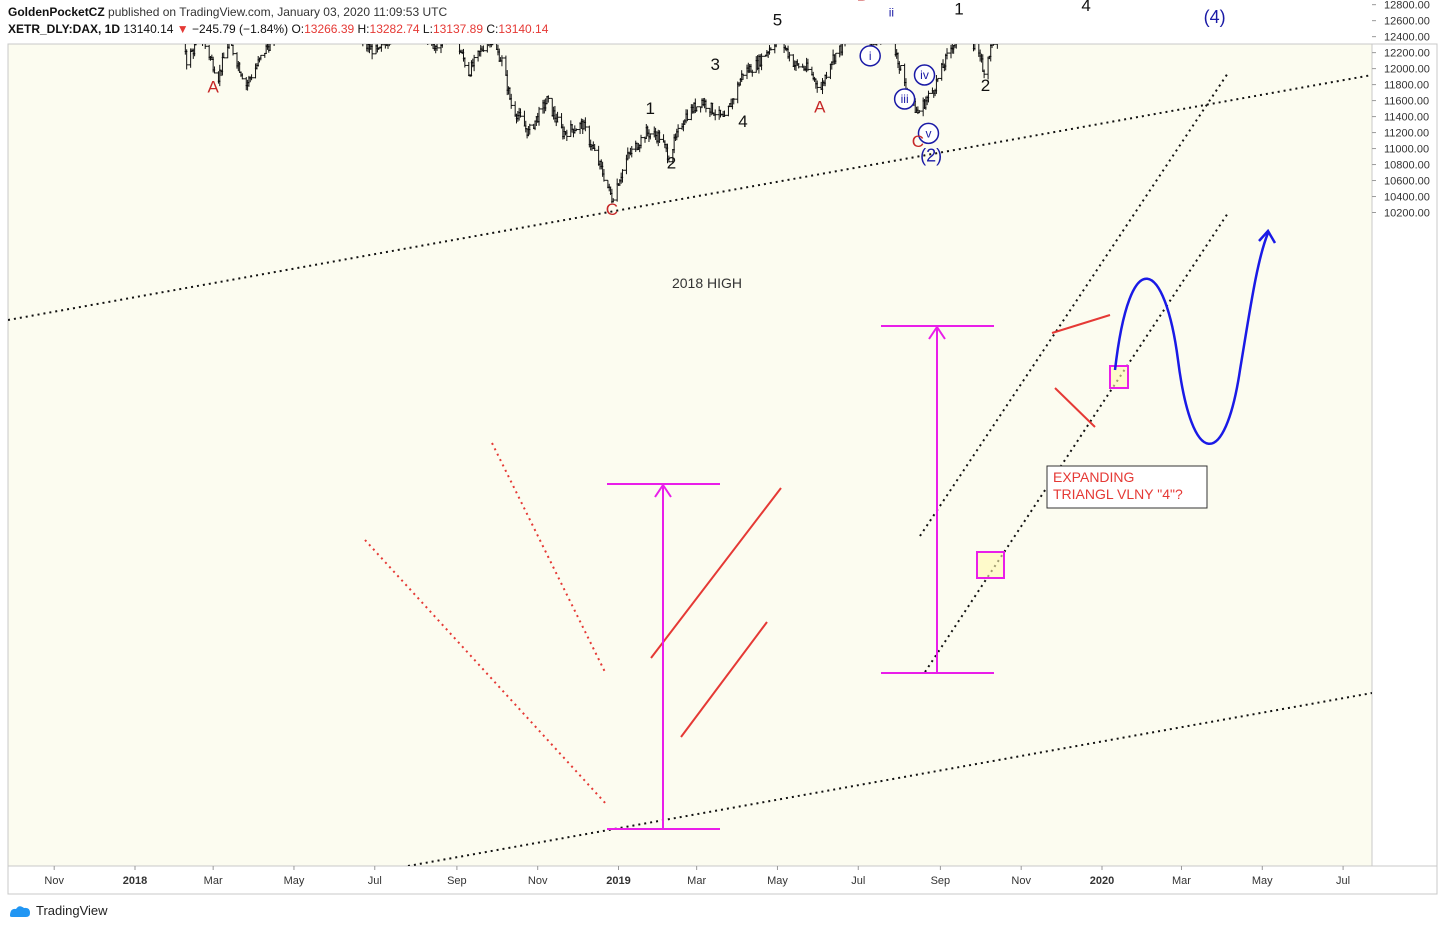 The width and height of the screenshot is (1443, 930). What do you see at coordinates (724, 679) in the screenshot?
I see `wave-channel-lower` at bounding box center [724, 679].